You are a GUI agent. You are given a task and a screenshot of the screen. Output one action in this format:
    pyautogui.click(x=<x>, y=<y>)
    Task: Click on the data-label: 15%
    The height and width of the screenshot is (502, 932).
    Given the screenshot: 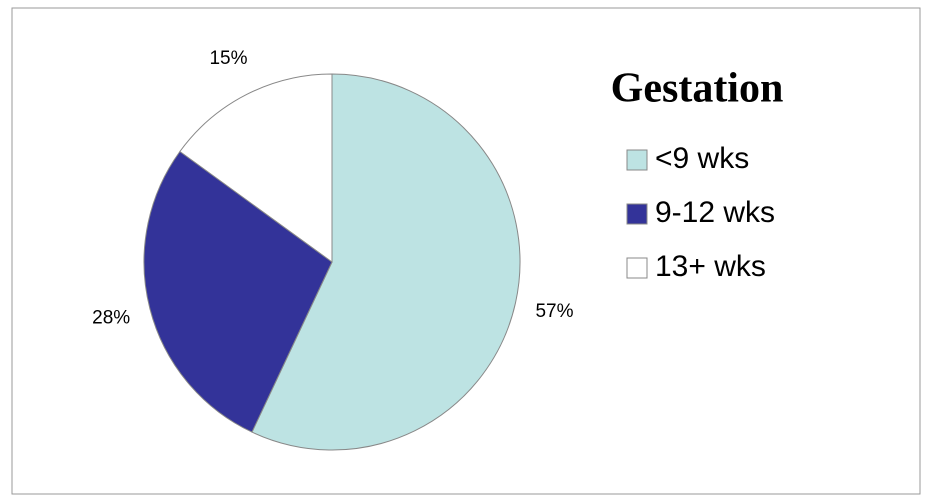 What is the action you would take?
    pyautogui.click(x=228, y=58)
    